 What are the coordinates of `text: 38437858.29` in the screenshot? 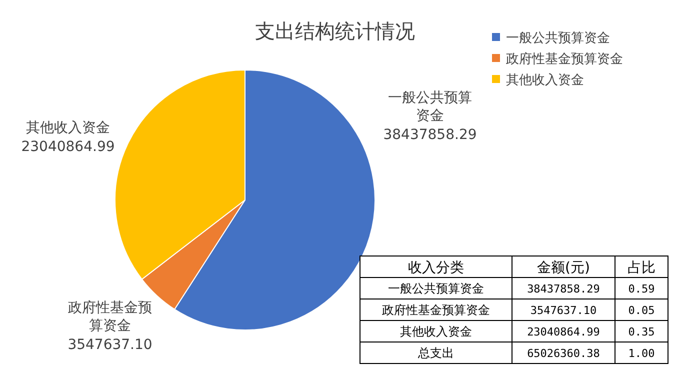 It's located at (563, 289).